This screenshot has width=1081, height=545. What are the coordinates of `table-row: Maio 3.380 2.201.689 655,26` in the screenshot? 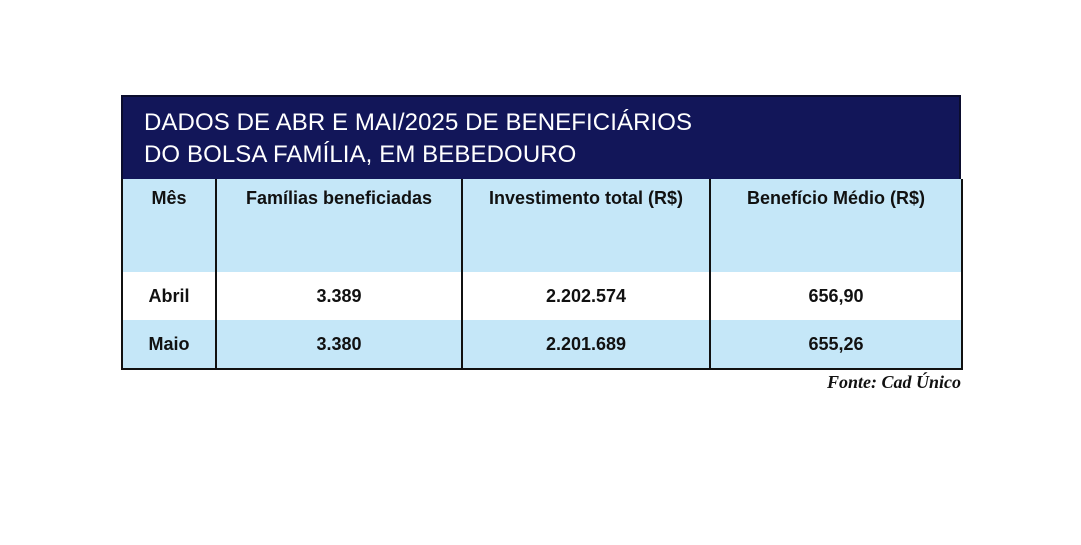 It's located at (542, 344).